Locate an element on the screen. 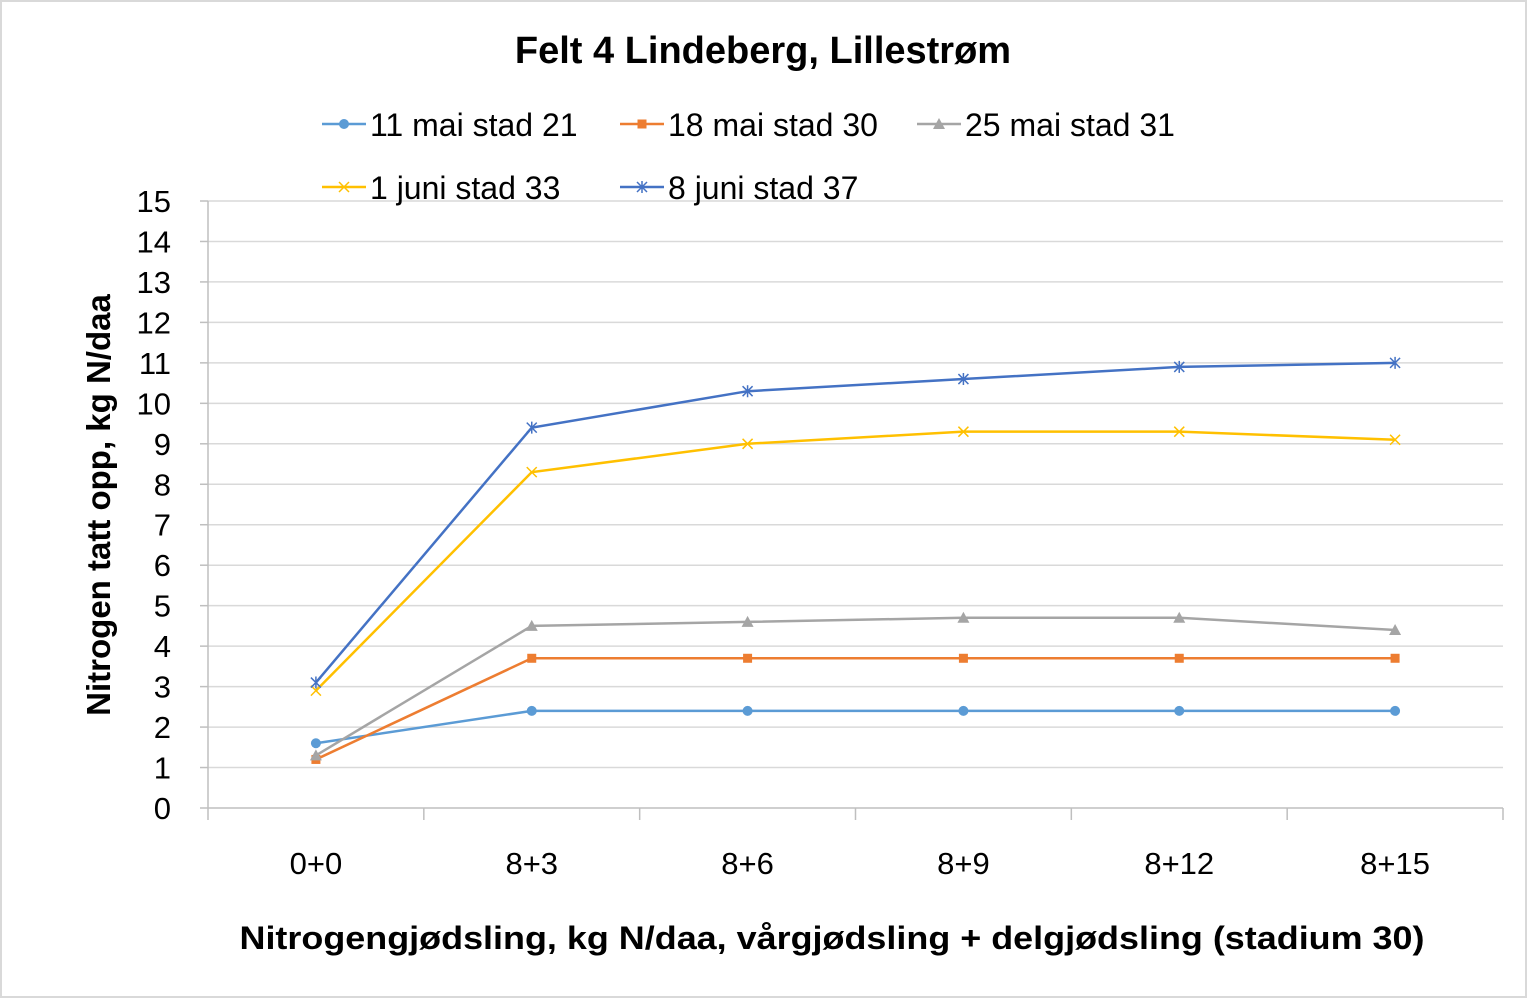 The width and height of the screenshot is (1527, 998). legend-label: 8 juni stad 37 is located at coordinates (763, 188).